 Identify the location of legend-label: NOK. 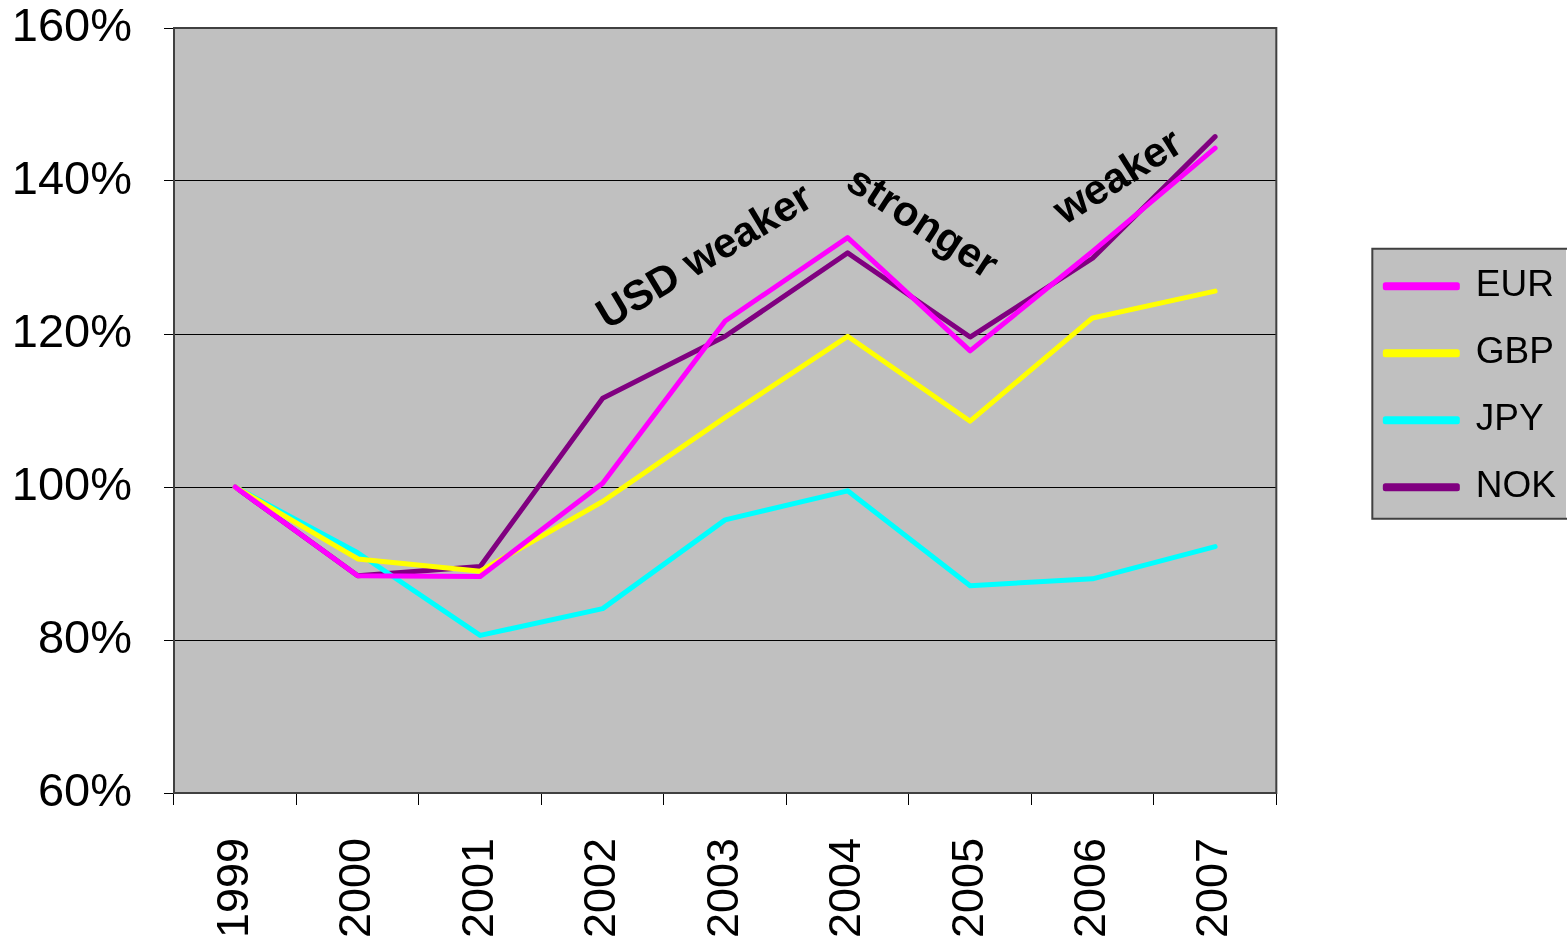
(1516, 485).